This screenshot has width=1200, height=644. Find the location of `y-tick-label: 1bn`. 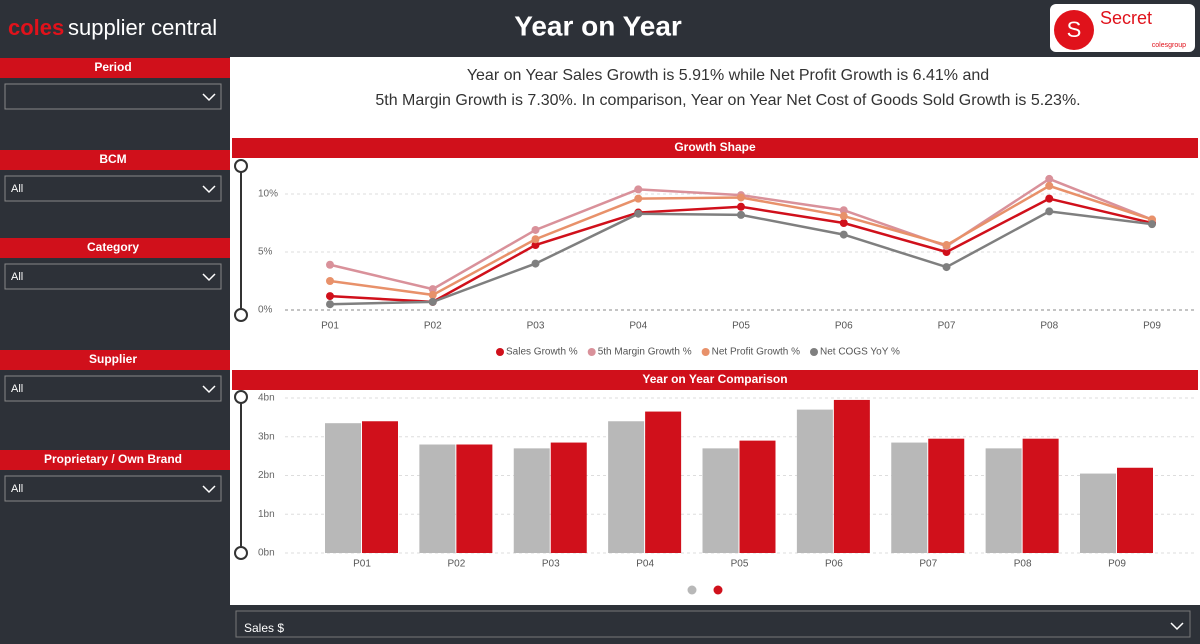

y-tick-label: 1bn is located at coordinates (266, 514).